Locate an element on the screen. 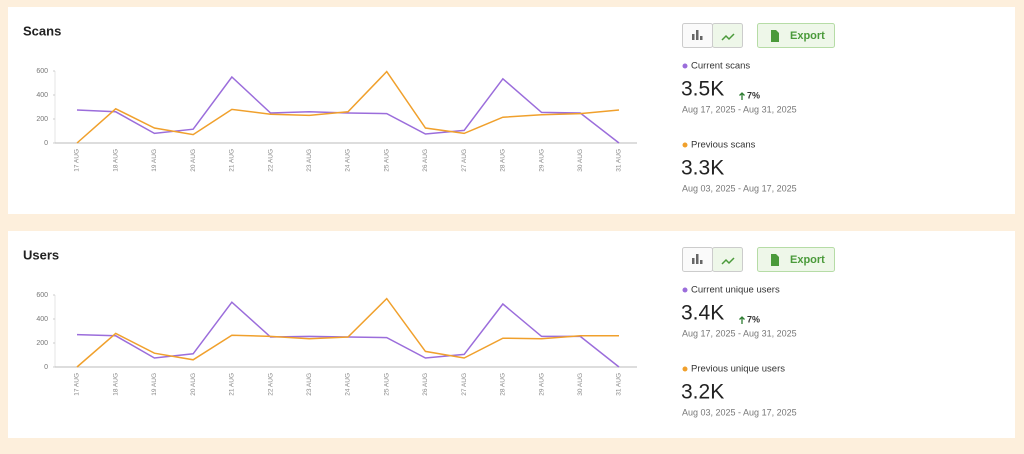 The width and height of the screenshot is (1024, 454). stat-value: 3.5K is located at coordinates (702, 89).